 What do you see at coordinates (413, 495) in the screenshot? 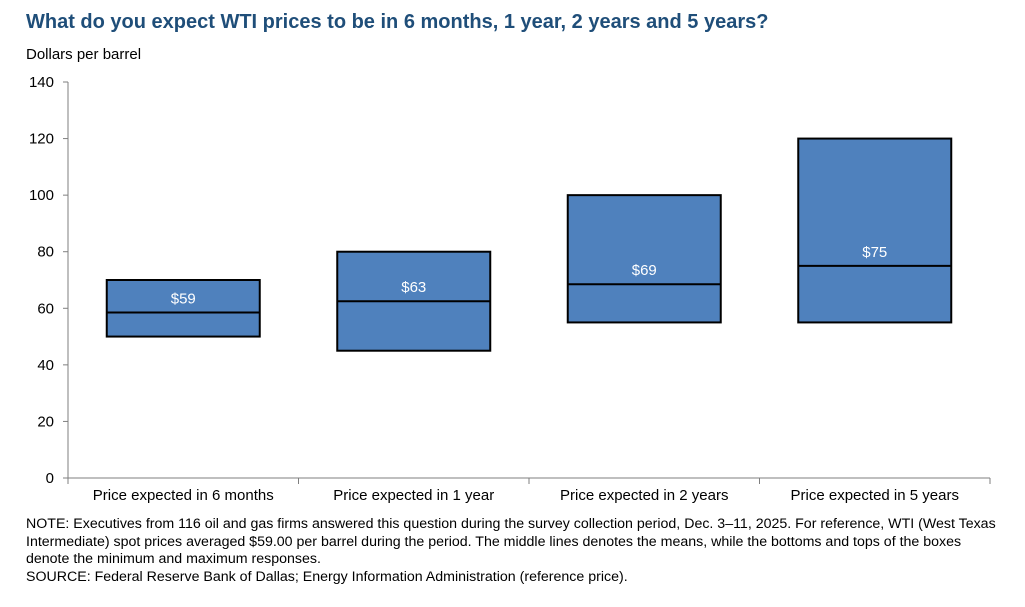
I see `x-tick-label: Price expected in 1 year` at bounding box center [413, 495].